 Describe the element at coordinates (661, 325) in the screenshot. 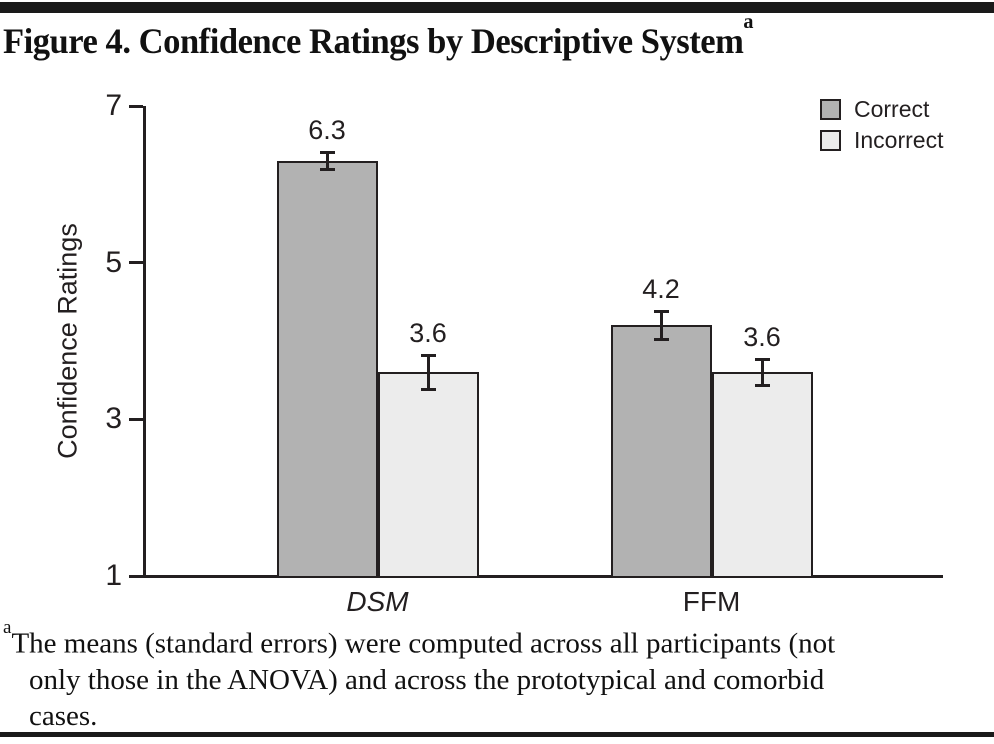

I see `error-bar-ffm-correct` at that location.